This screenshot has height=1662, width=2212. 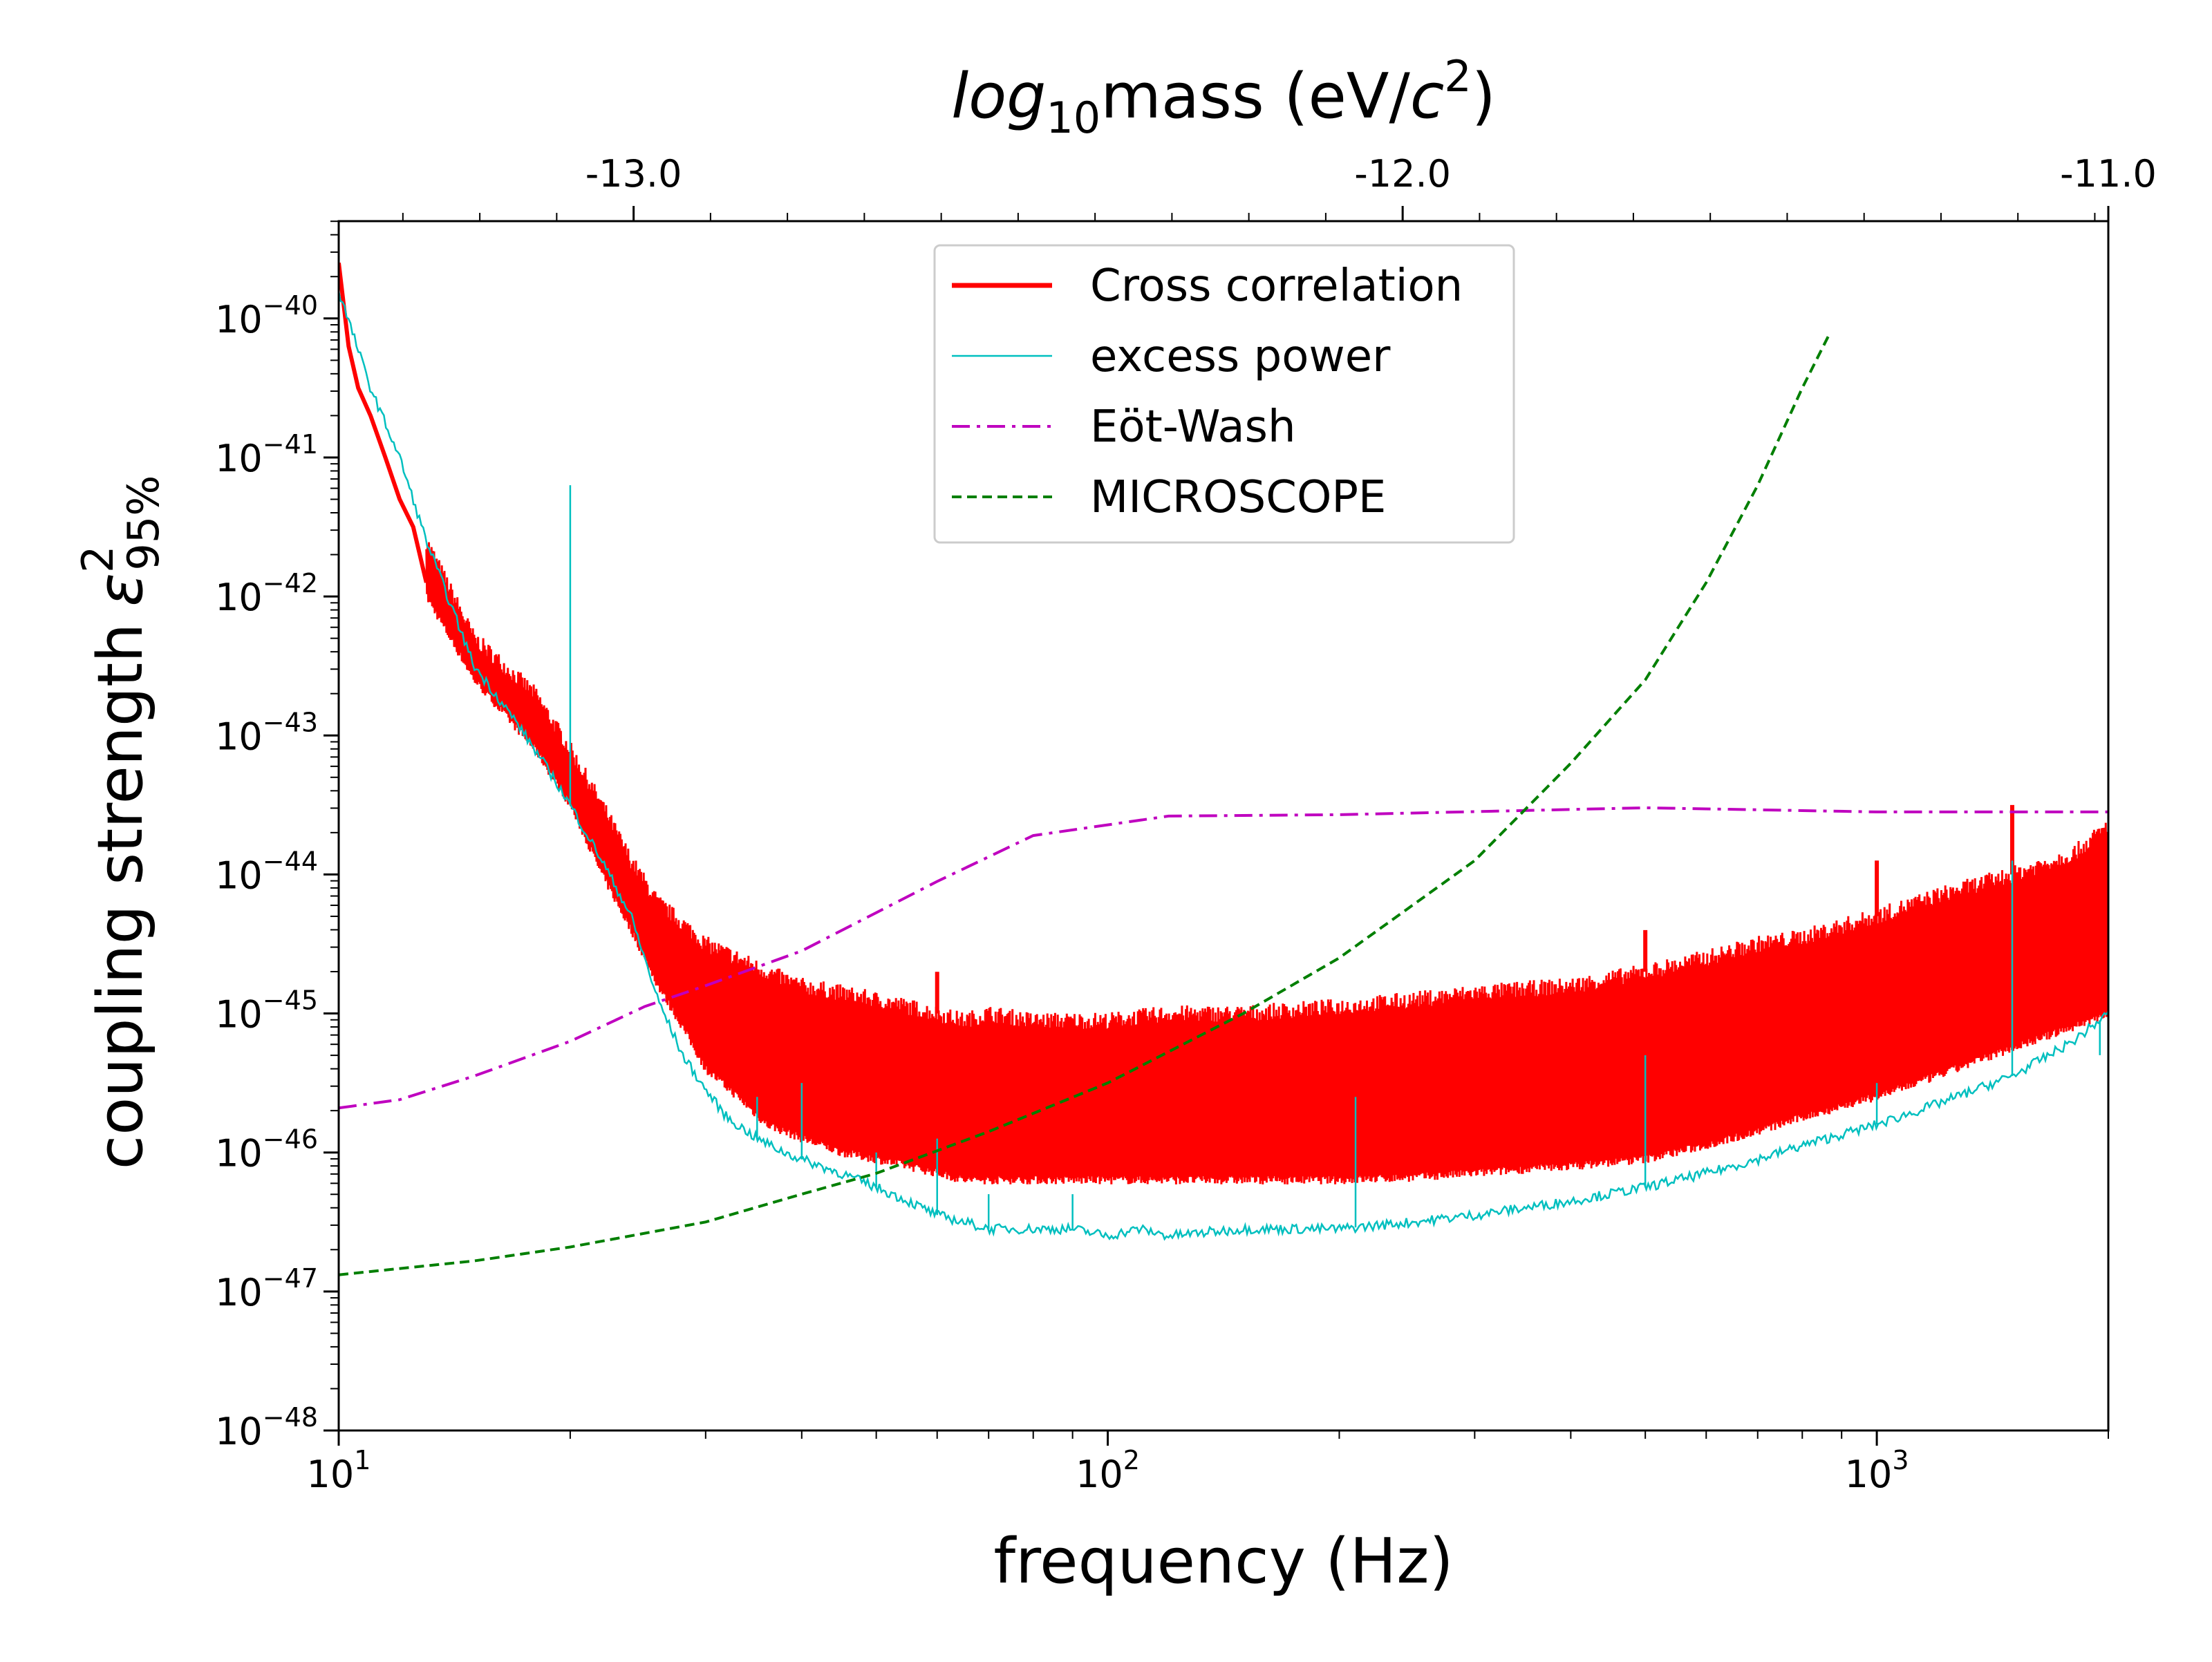 What do you see at coordinates (633, 174) in the screenshot?
I see `top-tick-label-0: -13.0` at bounding box center [633, 174].